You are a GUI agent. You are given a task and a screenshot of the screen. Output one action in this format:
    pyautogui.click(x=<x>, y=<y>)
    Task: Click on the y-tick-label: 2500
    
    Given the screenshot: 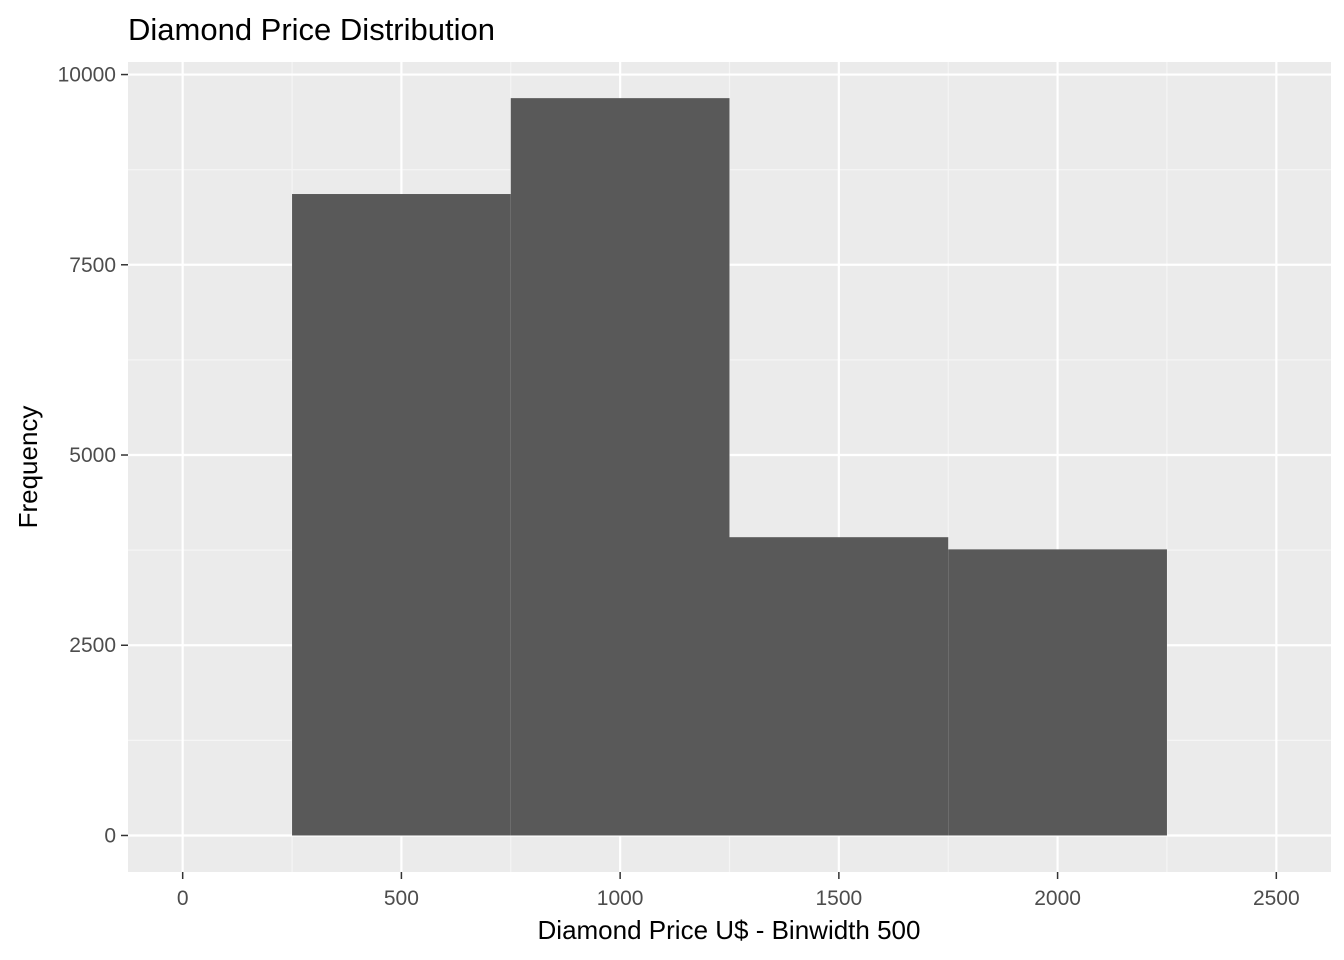 What is the action you would take?
    pyautogui.click(x=92, y=645)
    